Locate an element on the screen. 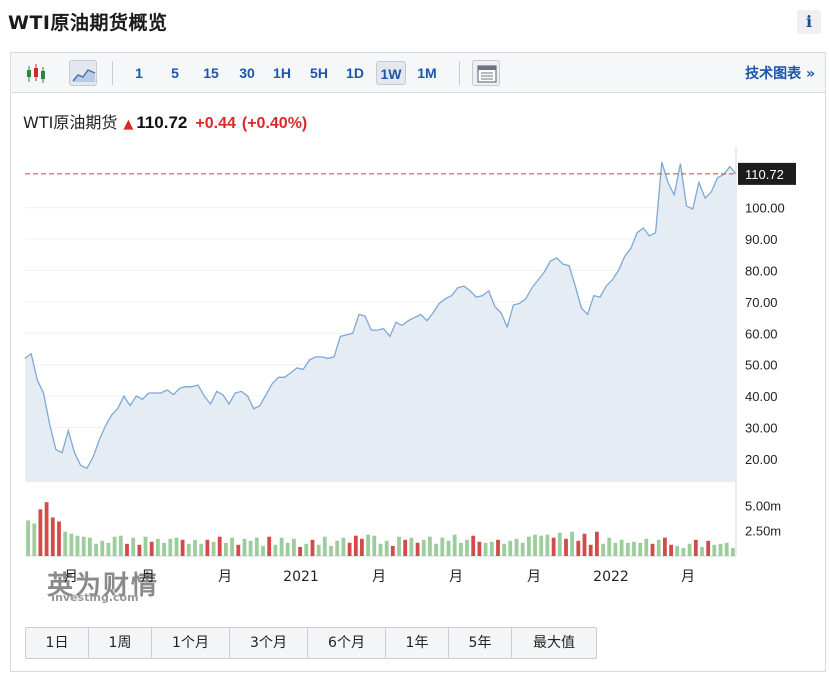 This screenshot has height=679, width=830. watermark-en: Investing.com is located at coordinates (95, 597).